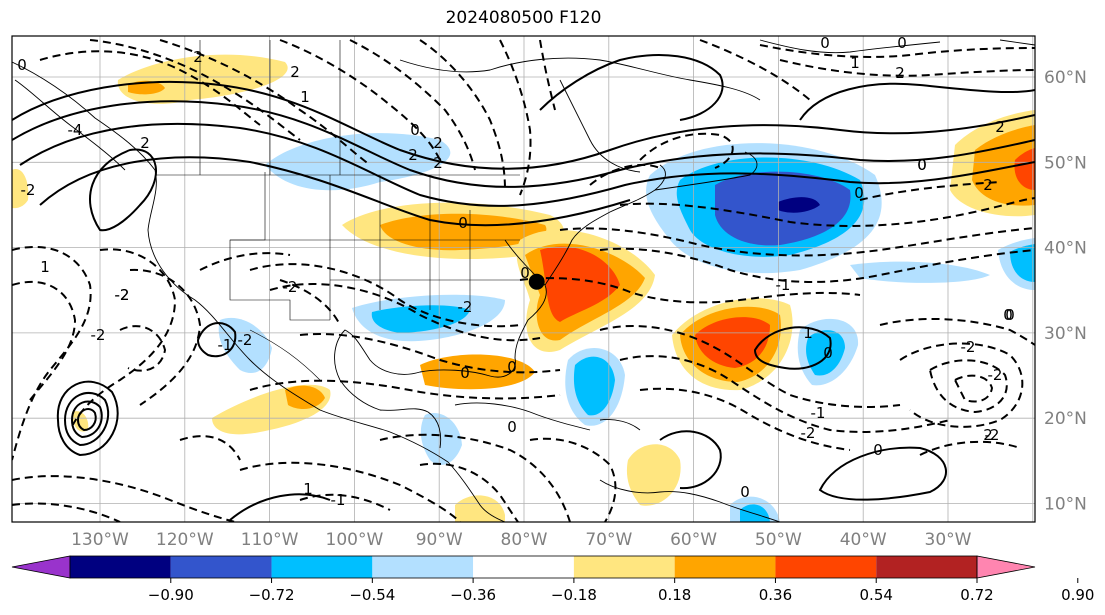 The image size is (1105, 615). What do you see at coordinates (523, 18) in the screenshot?
I see `chart-title: 2024080500 F120` at bounding box center [523, 18].